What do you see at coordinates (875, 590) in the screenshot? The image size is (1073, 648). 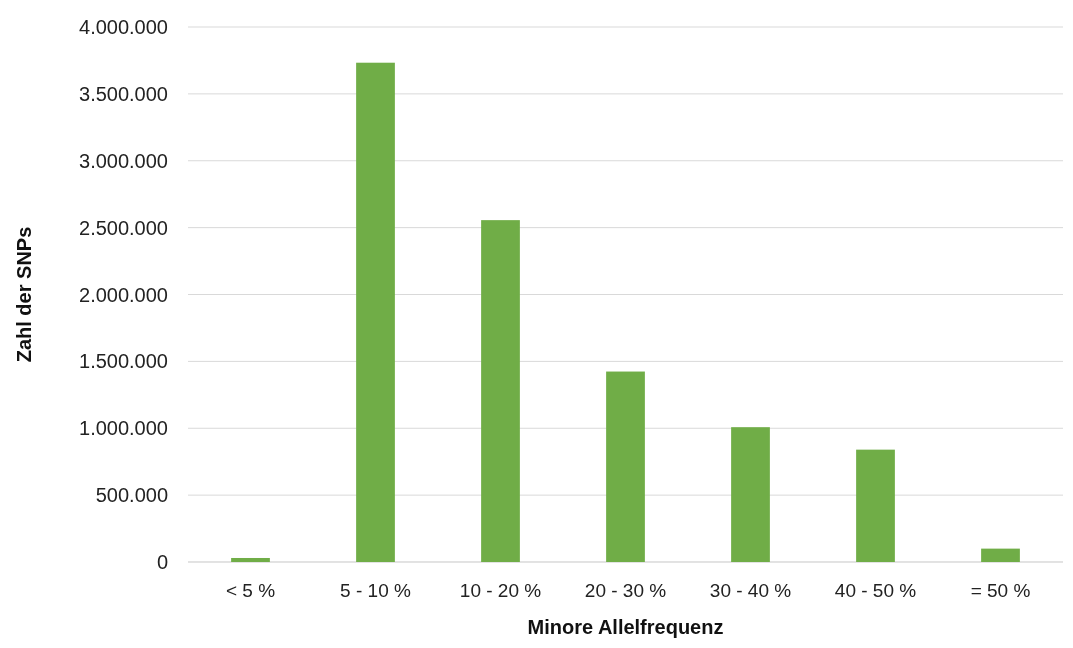 I see `x-tick-label: 40 - 50 %` at bounding box center [875, 590].